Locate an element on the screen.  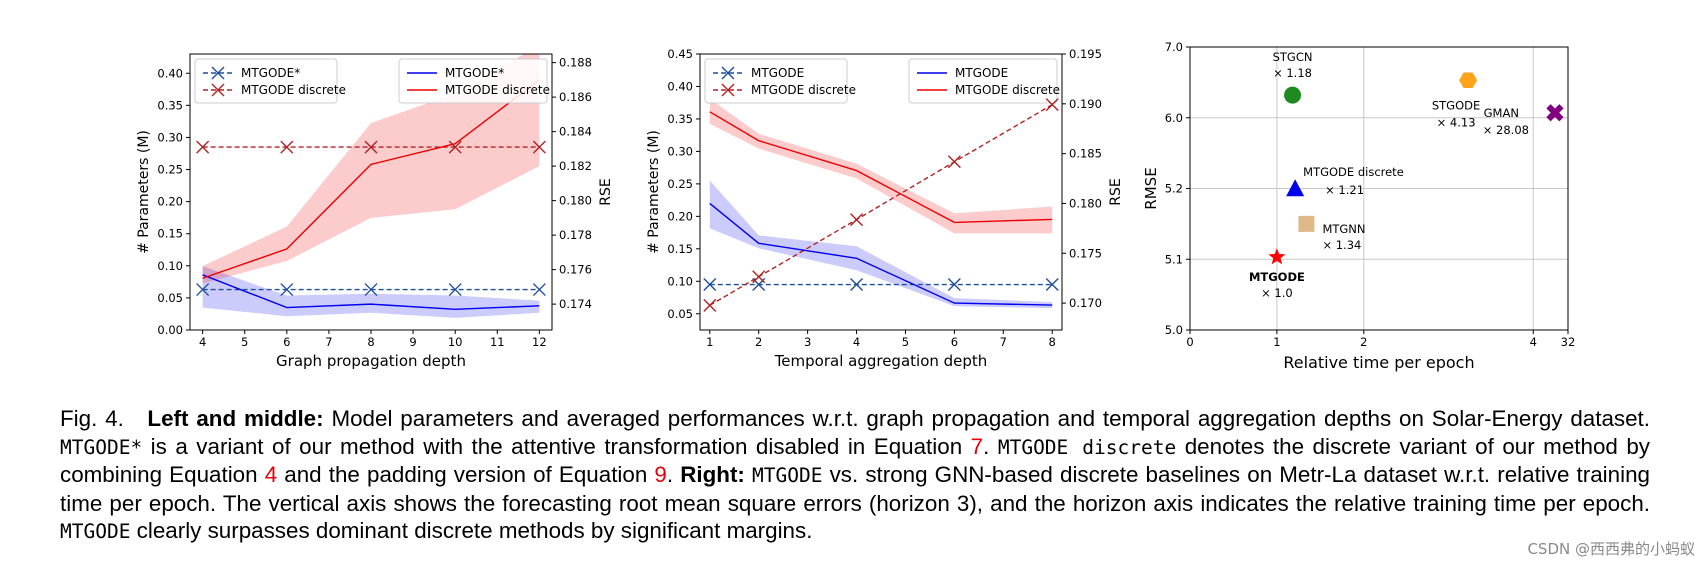
y-left-tick-label: 0.00 is located at coordinates (170, 330).